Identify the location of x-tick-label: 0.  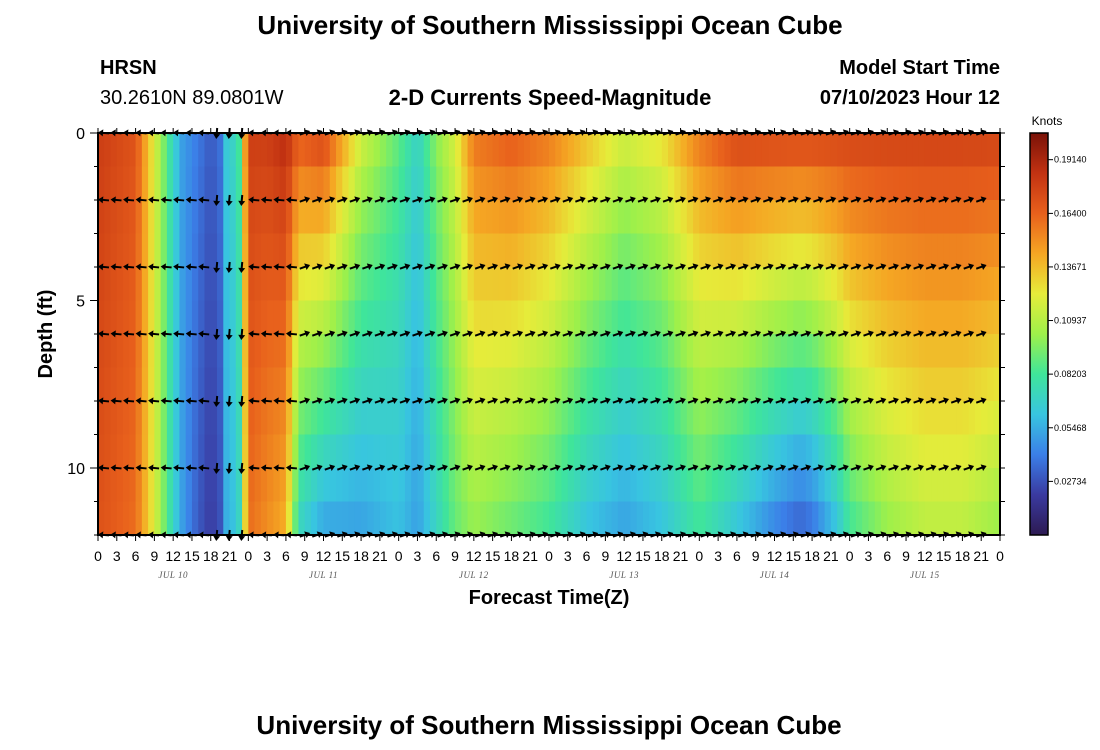
(549, 556).